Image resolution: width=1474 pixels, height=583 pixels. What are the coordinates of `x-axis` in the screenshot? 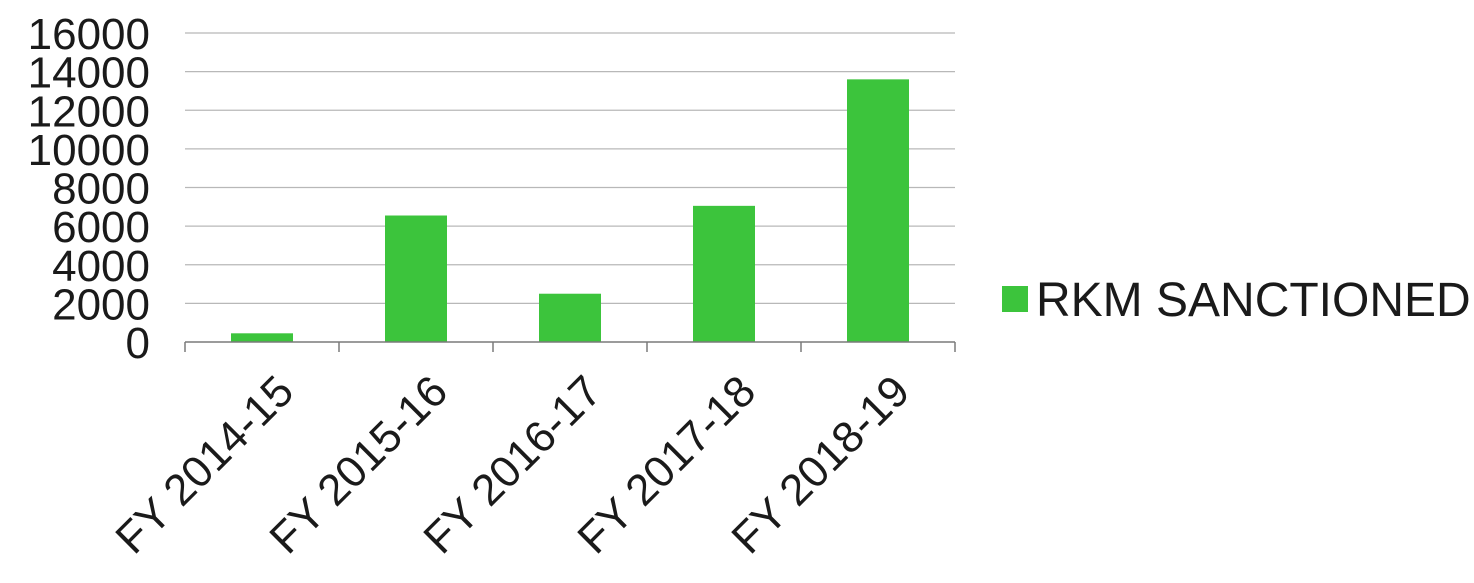 It's located at (570, 346).